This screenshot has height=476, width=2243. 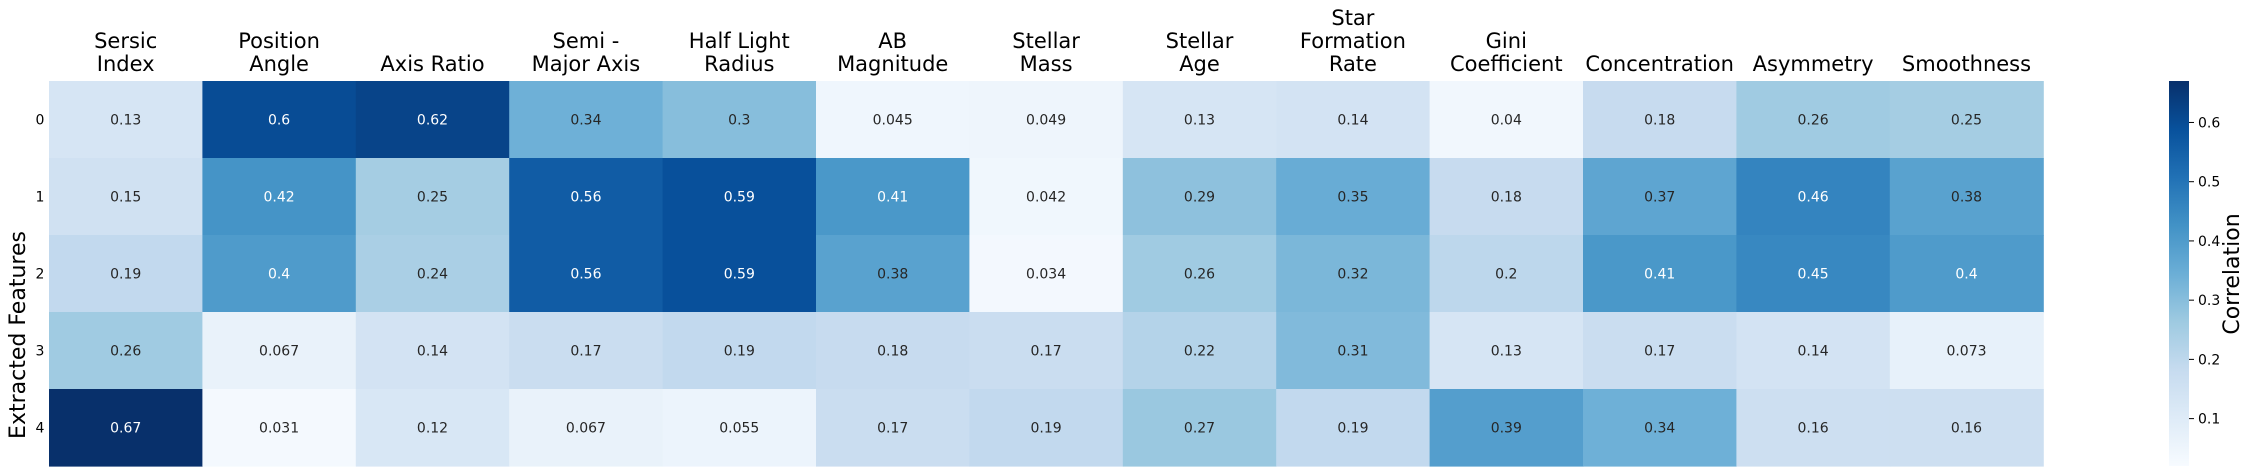 What do you see at coordinates (1353, 41) in the screenshot?
I see `column-label: Formation` at bounding box center [1353, 41].